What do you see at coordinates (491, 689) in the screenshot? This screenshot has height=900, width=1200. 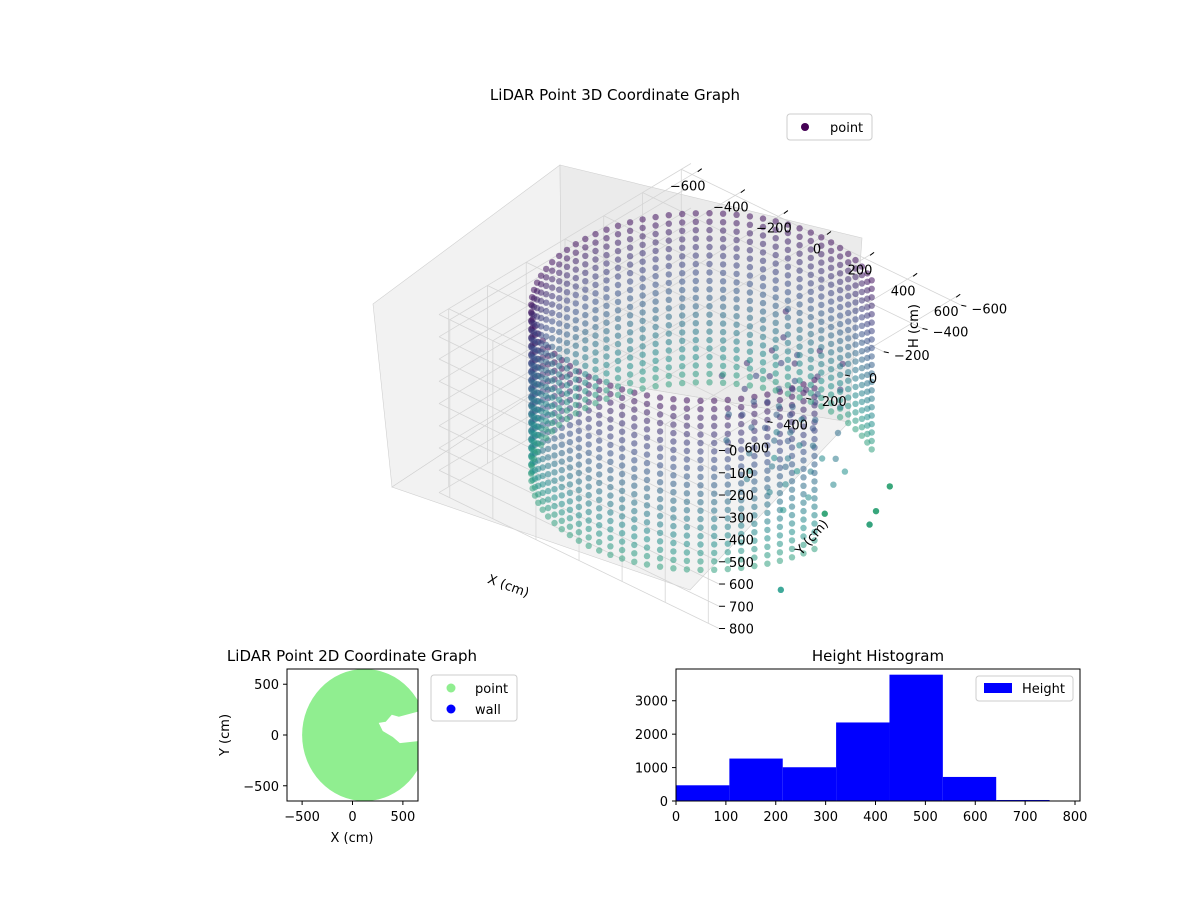 I see `legend-2d-label-point: point` at bounding box center [491, 689].